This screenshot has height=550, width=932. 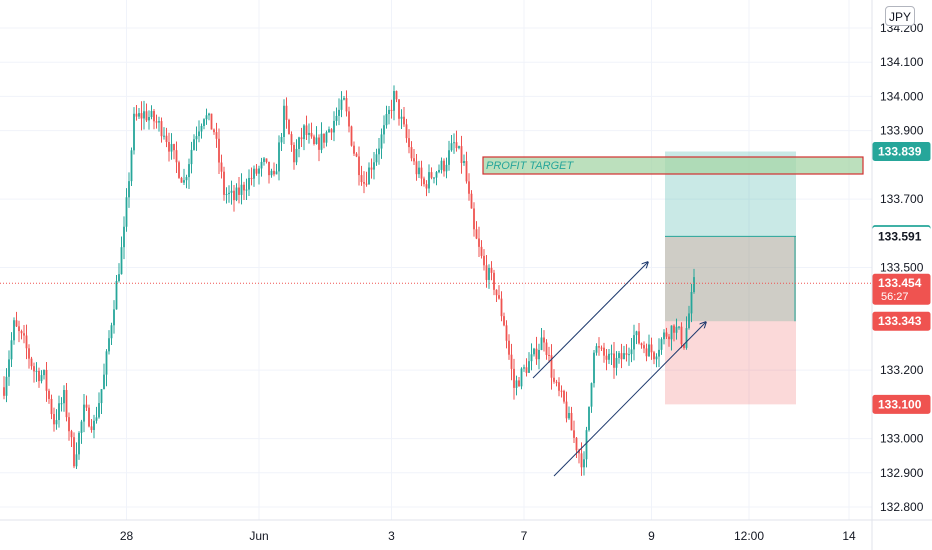 I want to click on price-tag-label: 133.591, so click(x=900, y=236).